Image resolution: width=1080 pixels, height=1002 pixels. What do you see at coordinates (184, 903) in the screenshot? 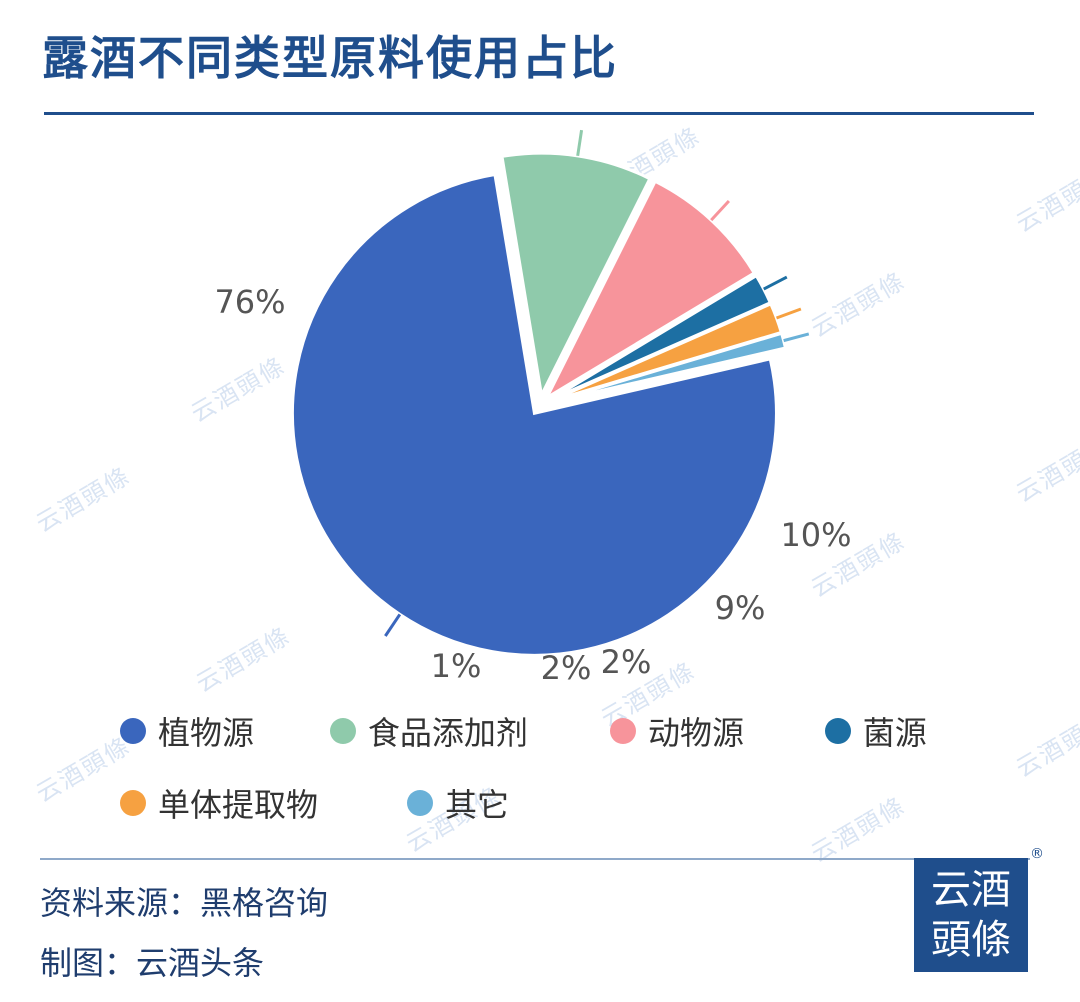
I see `source-note: 资料来源：黑格咨询` at bounding box center [184, 903].